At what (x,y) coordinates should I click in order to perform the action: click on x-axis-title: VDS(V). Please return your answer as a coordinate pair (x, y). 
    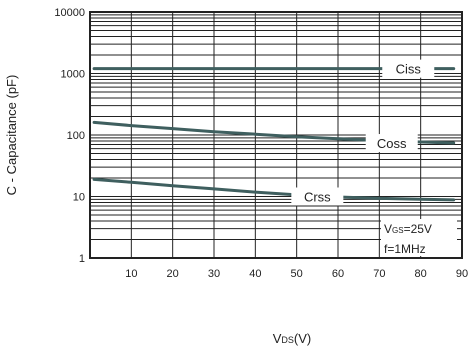
    Looking at the image, I should click on (292, 338).